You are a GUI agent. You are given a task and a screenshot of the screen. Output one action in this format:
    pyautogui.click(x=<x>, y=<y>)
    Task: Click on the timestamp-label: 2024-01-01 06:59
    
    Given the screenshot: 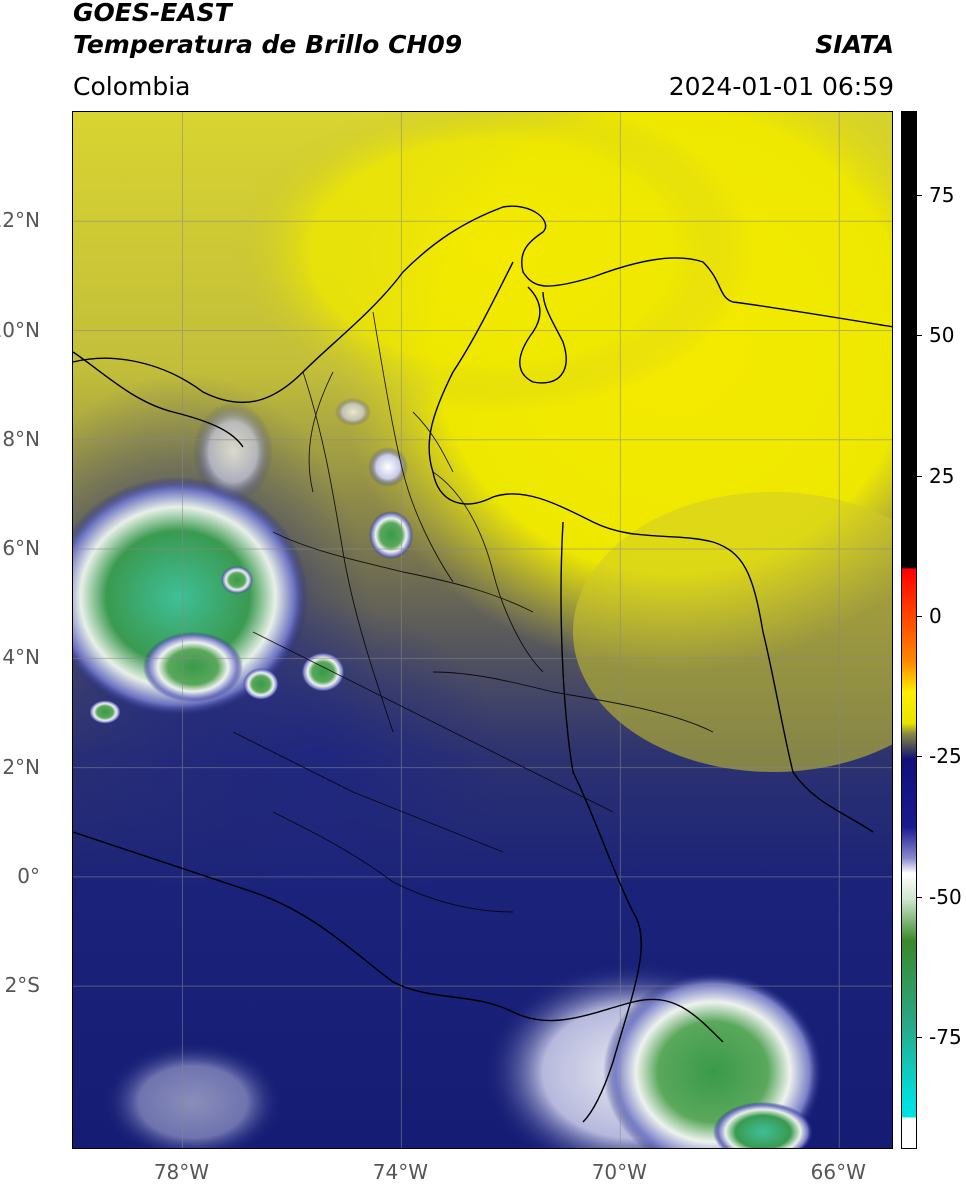 What is the action you would take?
    pyautogui.click(x=781, y=86)
    